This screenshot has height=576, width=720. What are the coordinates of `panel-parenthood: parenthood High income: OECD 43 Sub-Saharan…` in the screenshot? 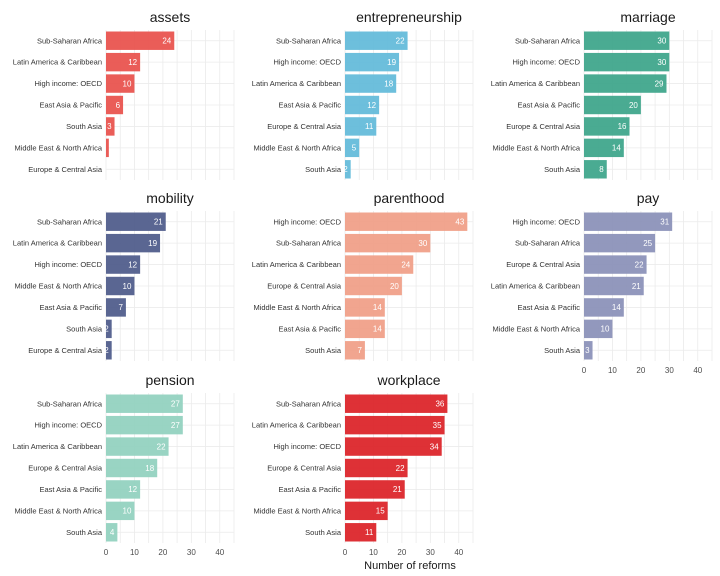 It's located at (363, 275).